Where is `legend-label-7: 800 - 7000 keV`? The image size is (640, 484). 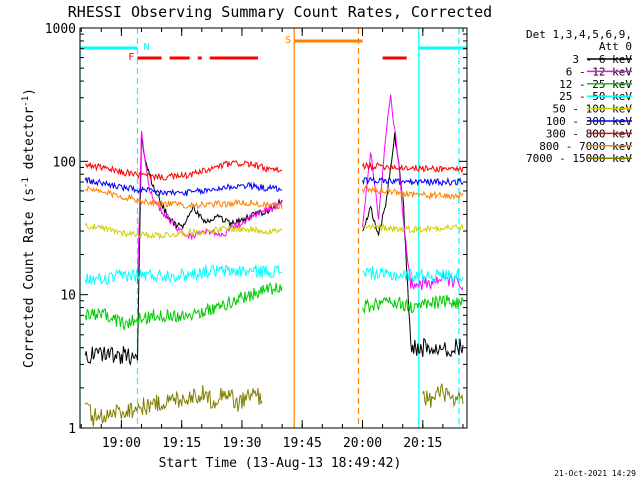 legend-label-7: 800 - 7000 keV is located at coordinates (585, 146).